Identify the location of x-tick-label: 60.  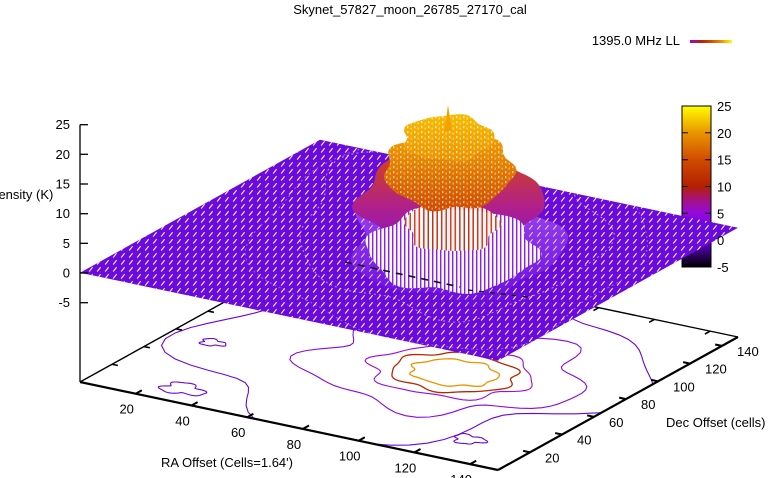
(238, 432).